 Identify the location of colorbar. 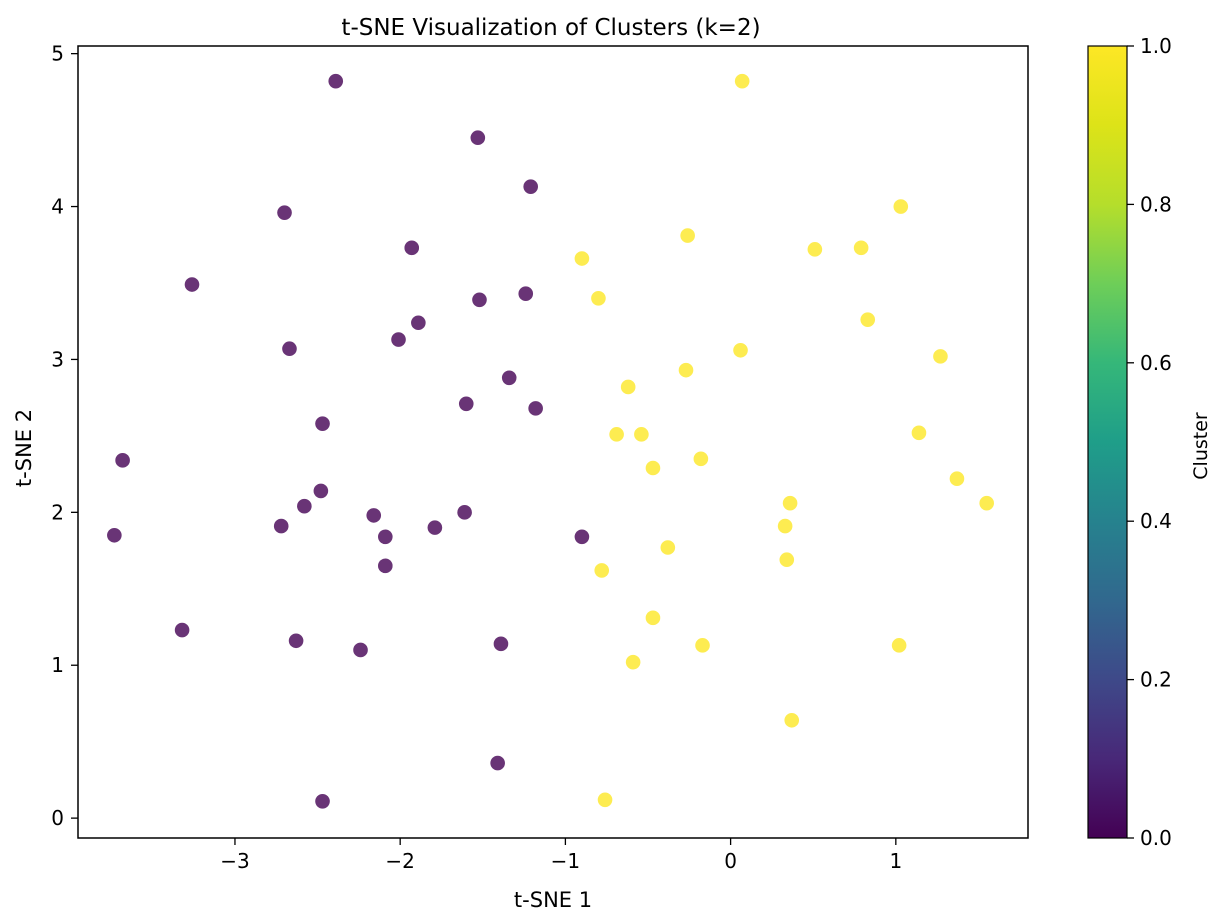
(1107, 442).